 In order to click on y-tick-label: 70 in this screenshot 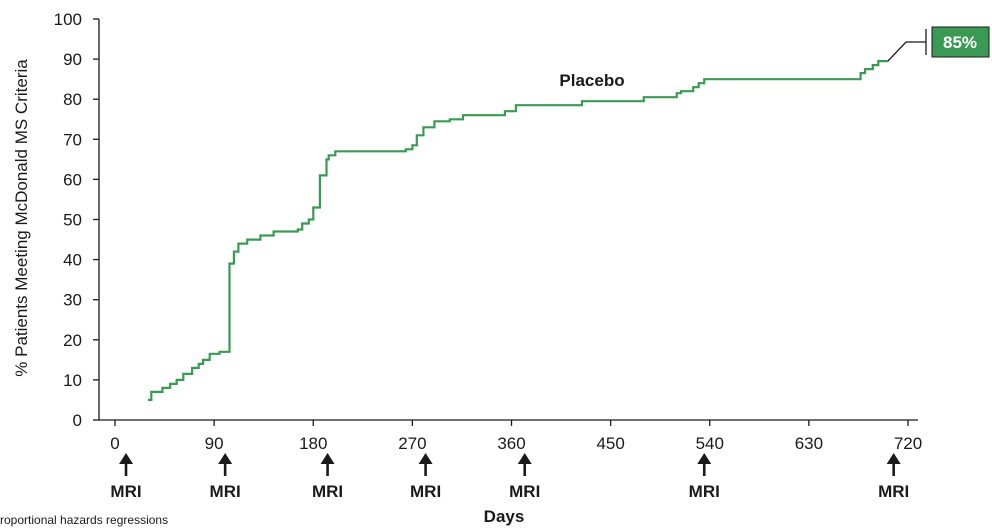, I will do `click(72, 139)`.